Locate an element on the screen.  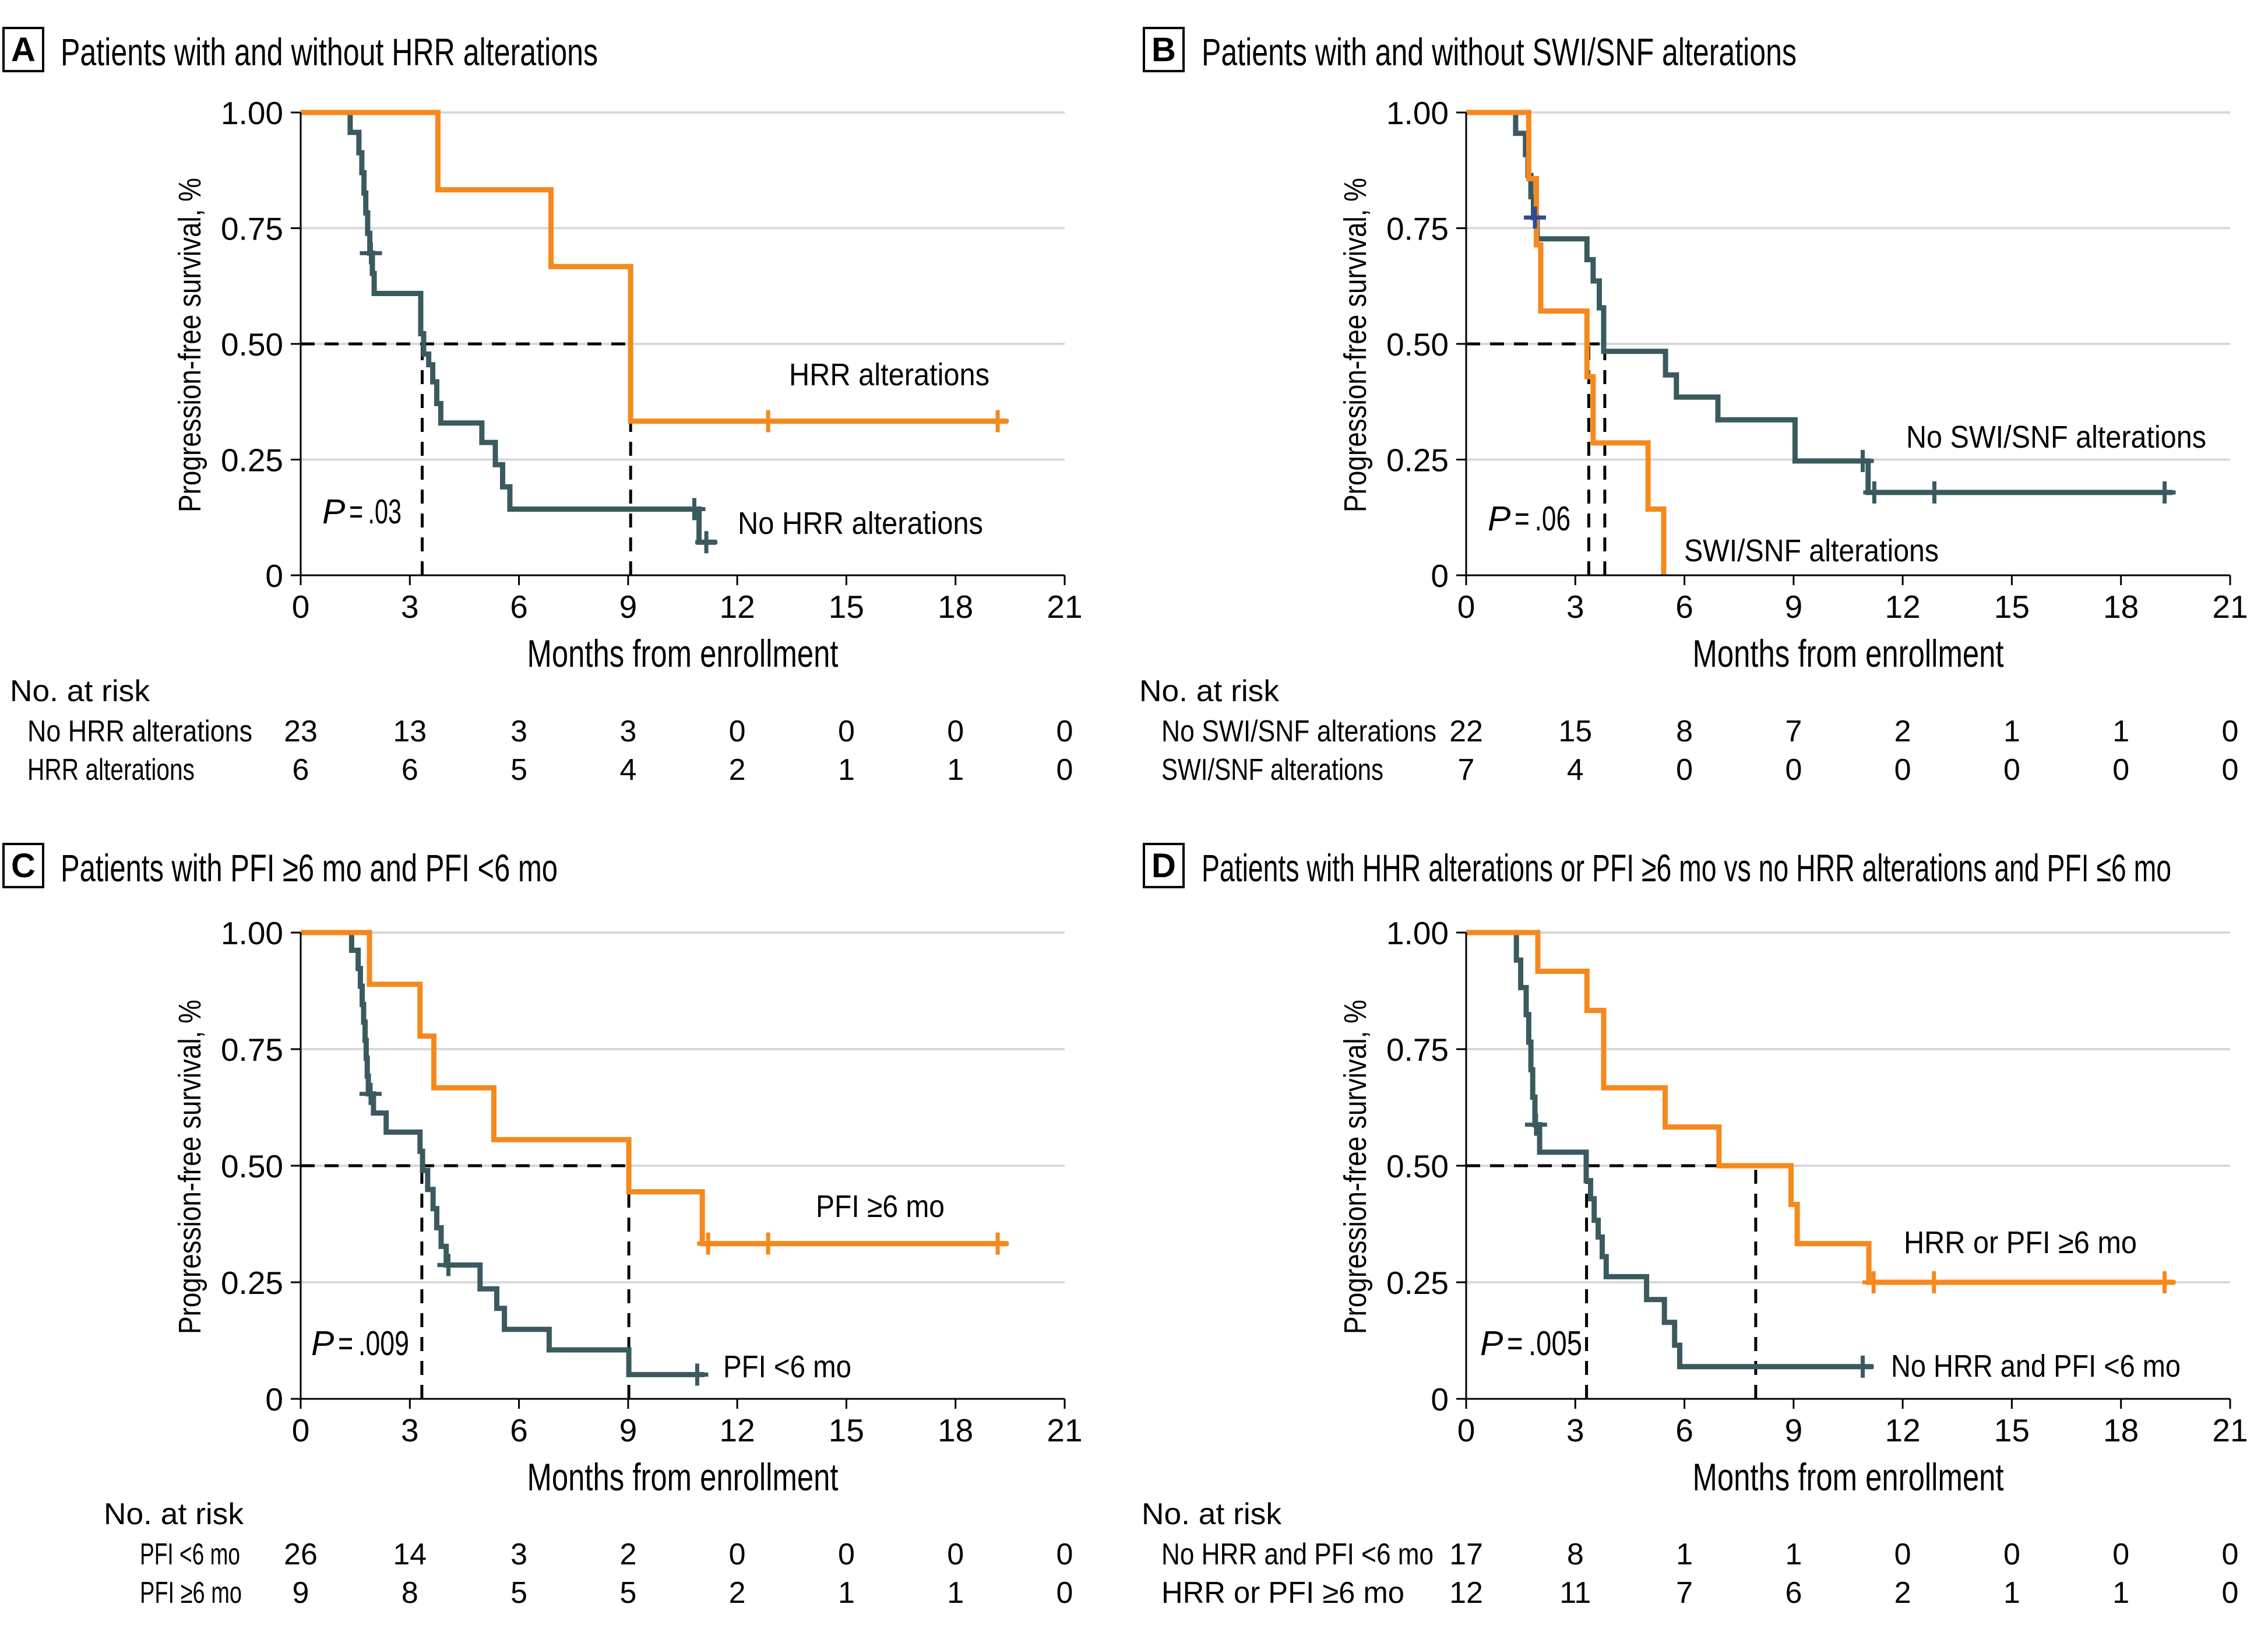
svg-text: No. at risk is located at coordinates (174, 1514).